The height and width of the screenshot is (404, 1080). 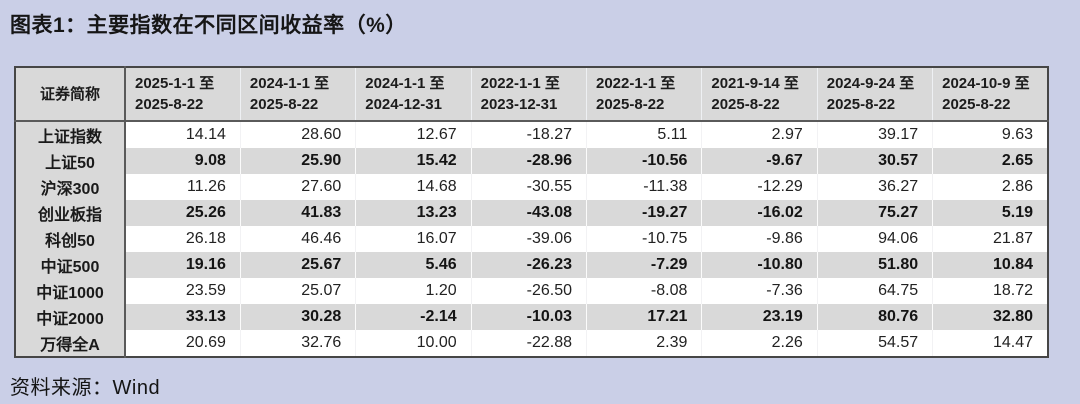 I want to click on return-value-cell: -9.67, so click(x=759, y=161).